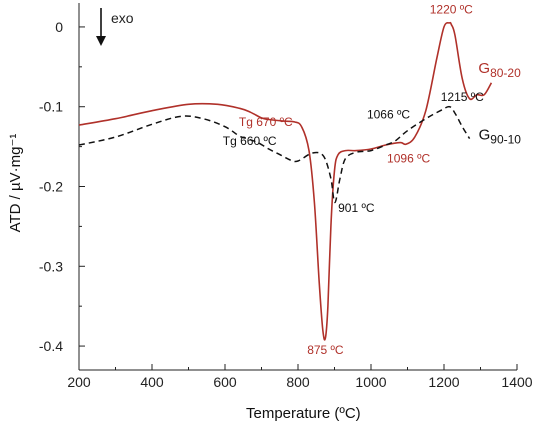 The image size is (550, 426). I want to click on y-axis-title: ATD / µV·mg⁻¹, so click(15, 183).